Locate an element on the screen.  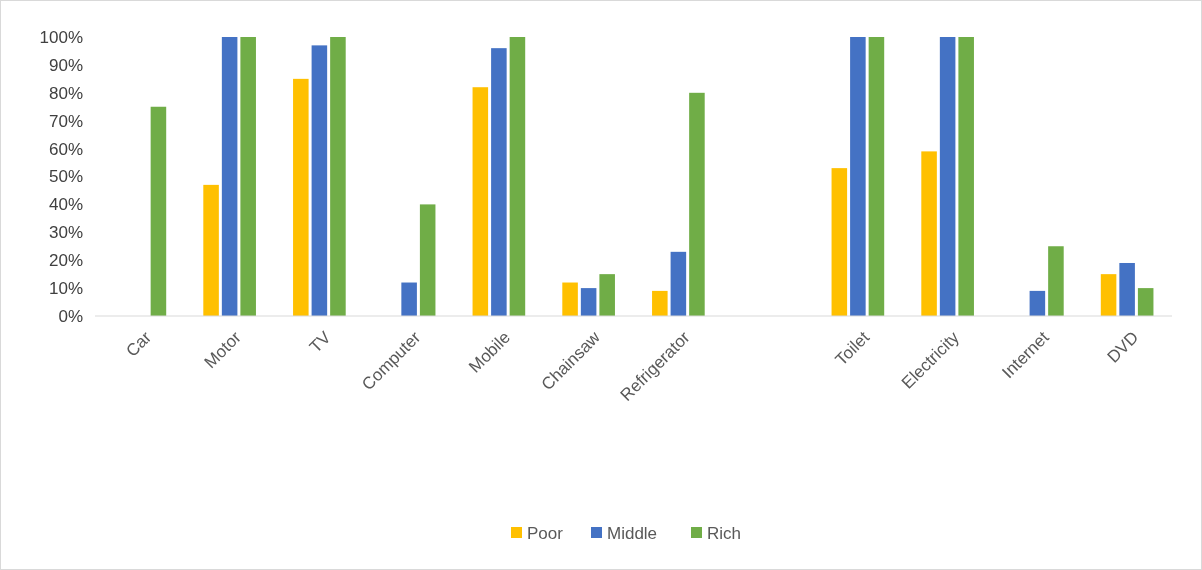
y-tick-label: 30% is located at coordinates (65, 233).